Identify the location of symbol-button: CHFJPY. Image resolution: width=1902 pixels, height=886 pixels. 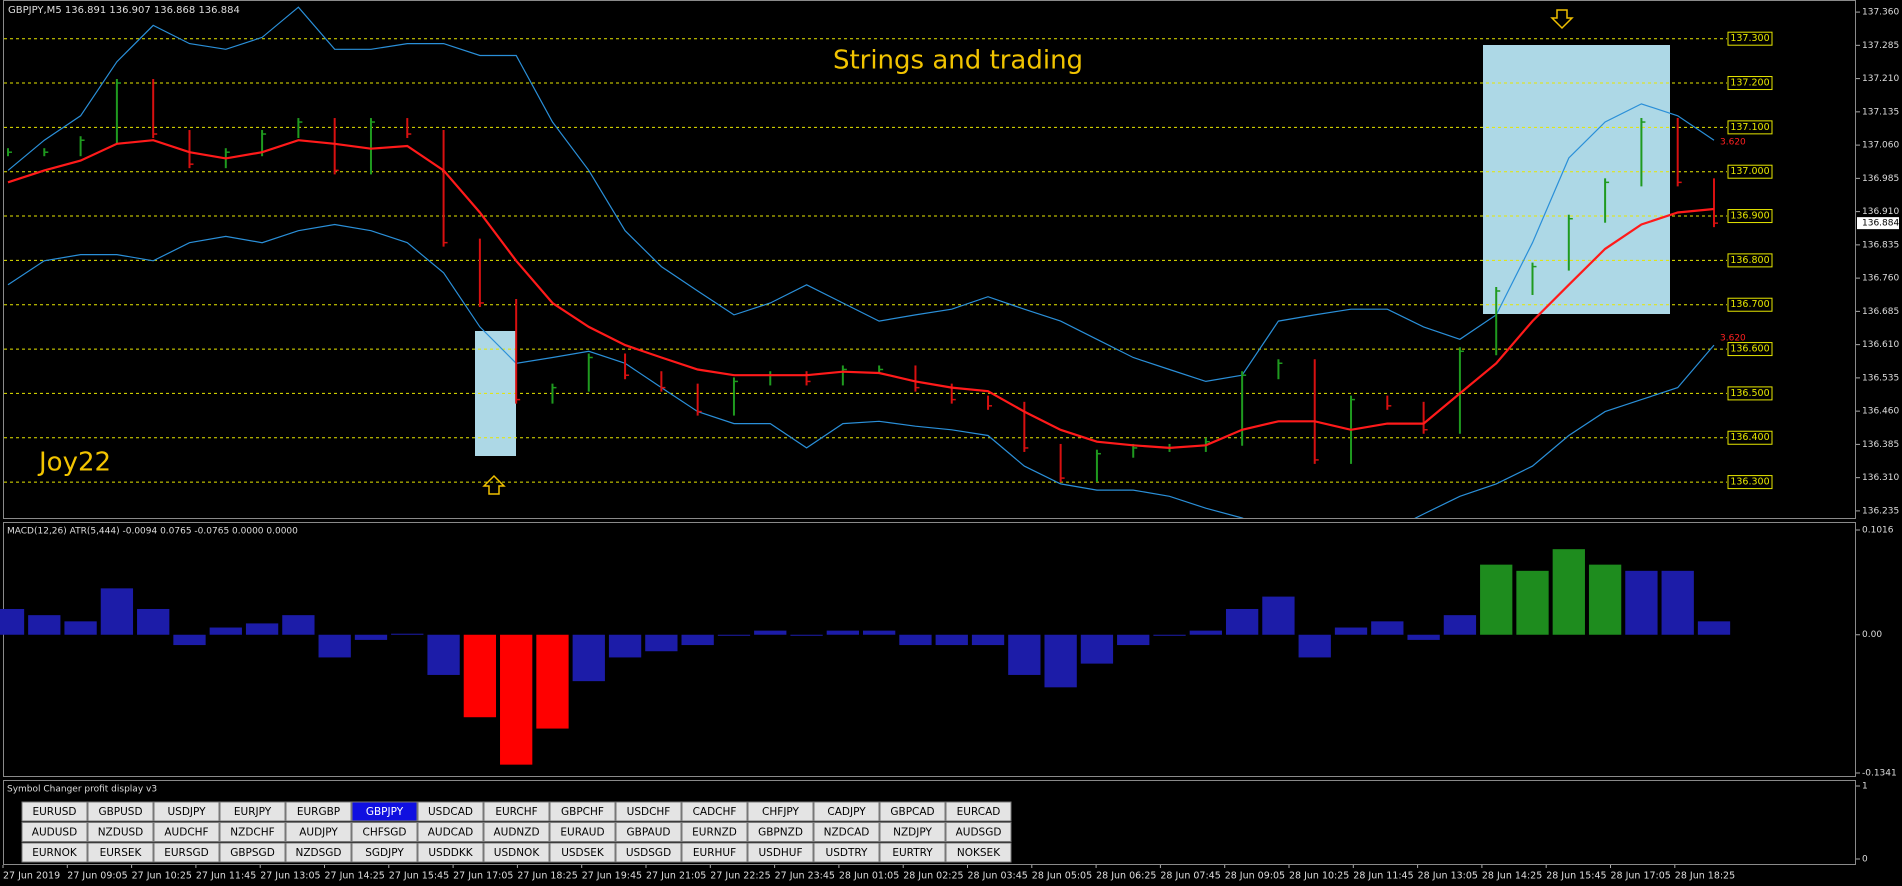
(780, 811).